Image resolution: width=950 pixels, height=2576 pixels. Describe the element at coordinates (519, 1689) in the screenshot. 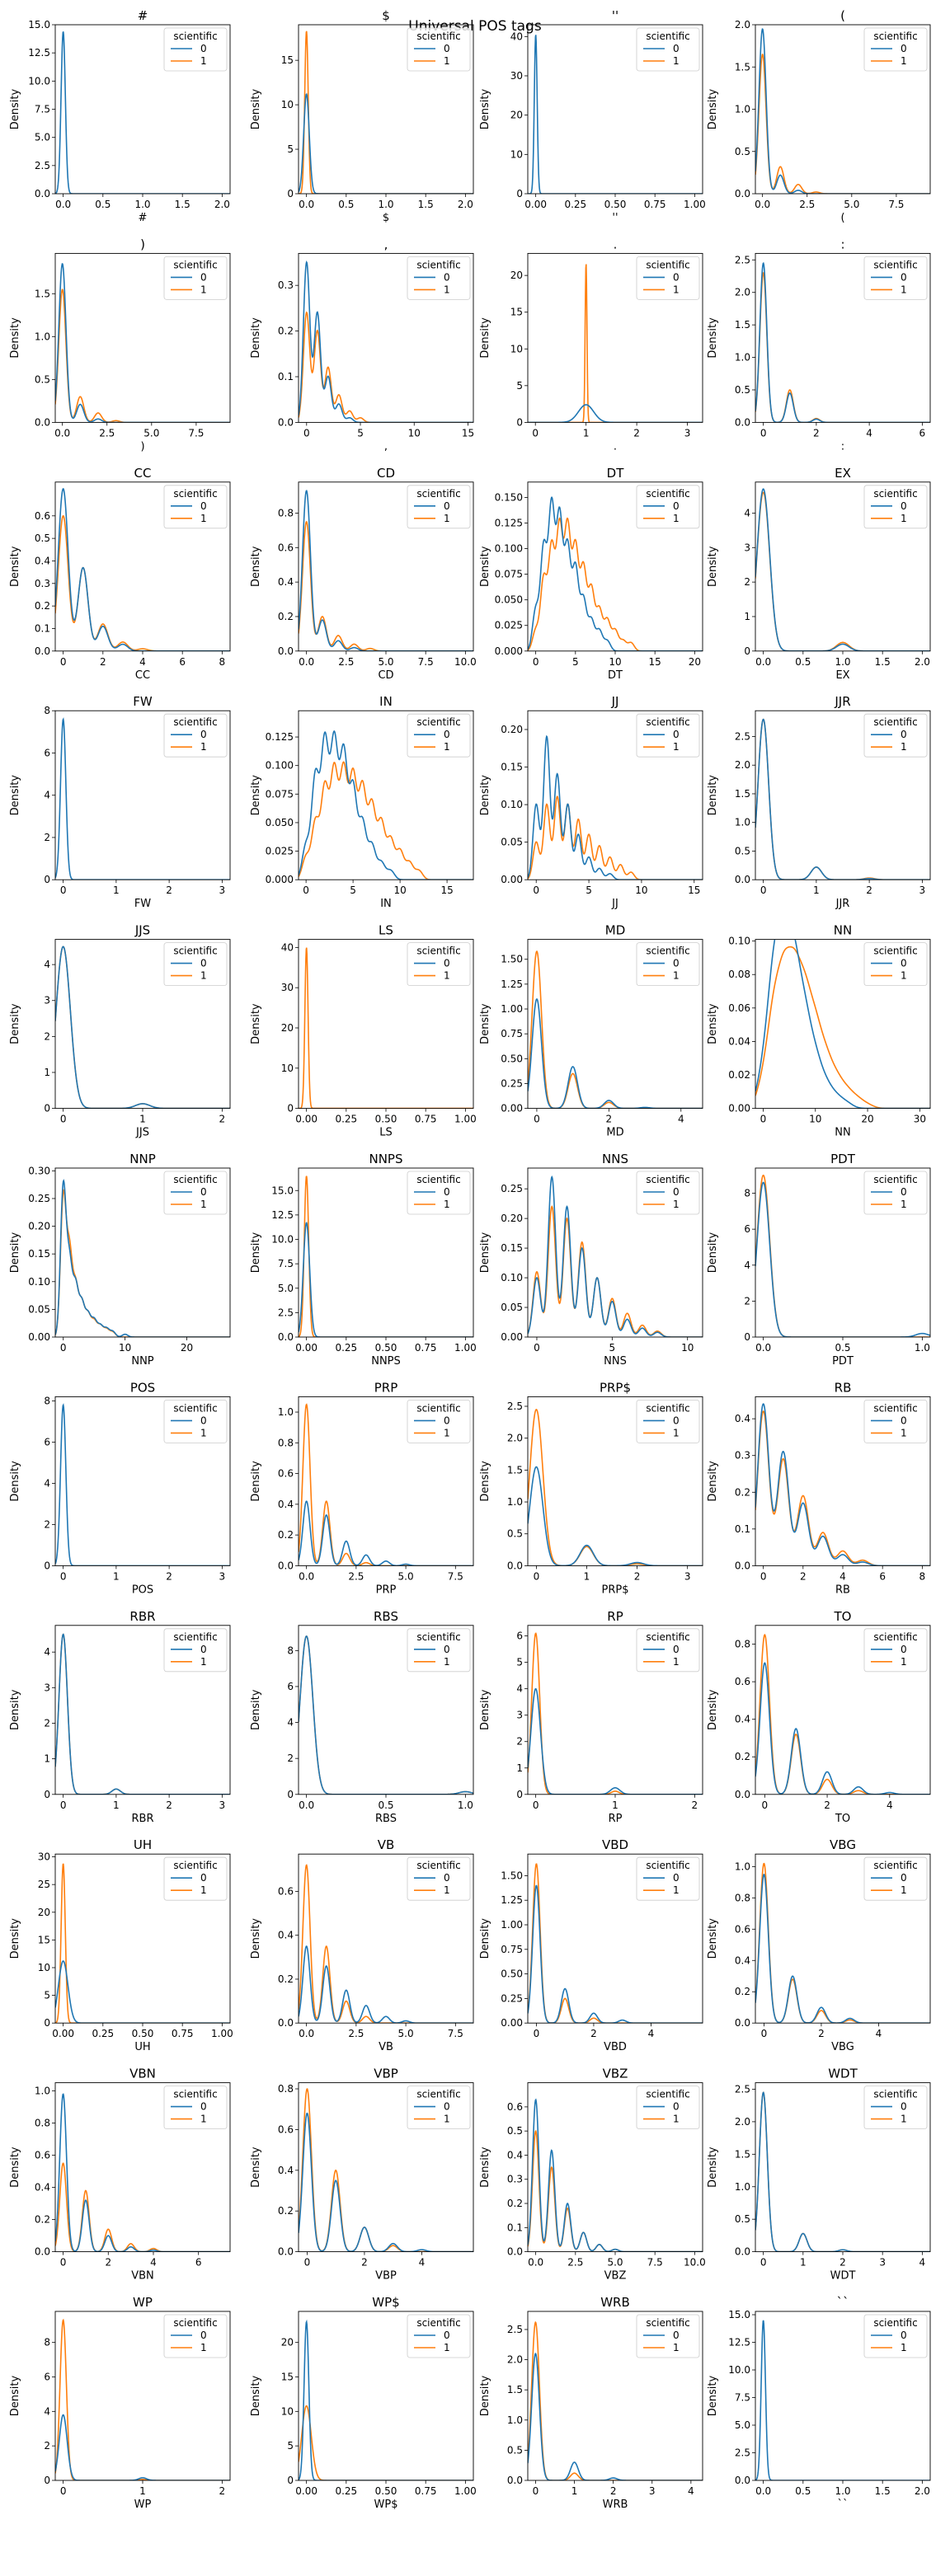

I see `y-tick-label: 4` at that location.